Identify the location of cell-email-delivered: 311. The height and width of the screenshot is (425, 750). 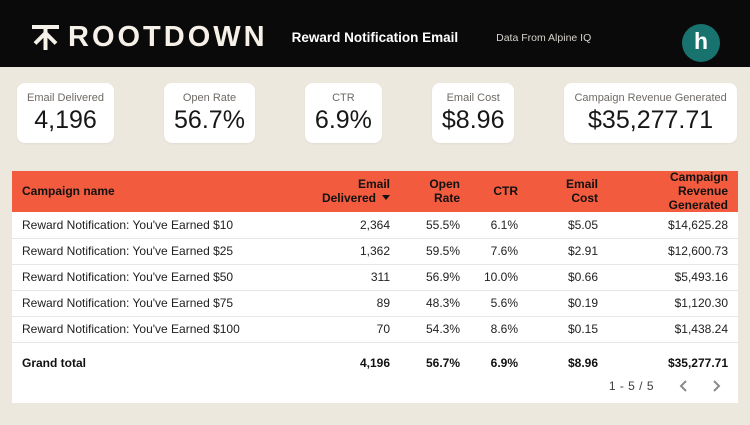
(352, 277).